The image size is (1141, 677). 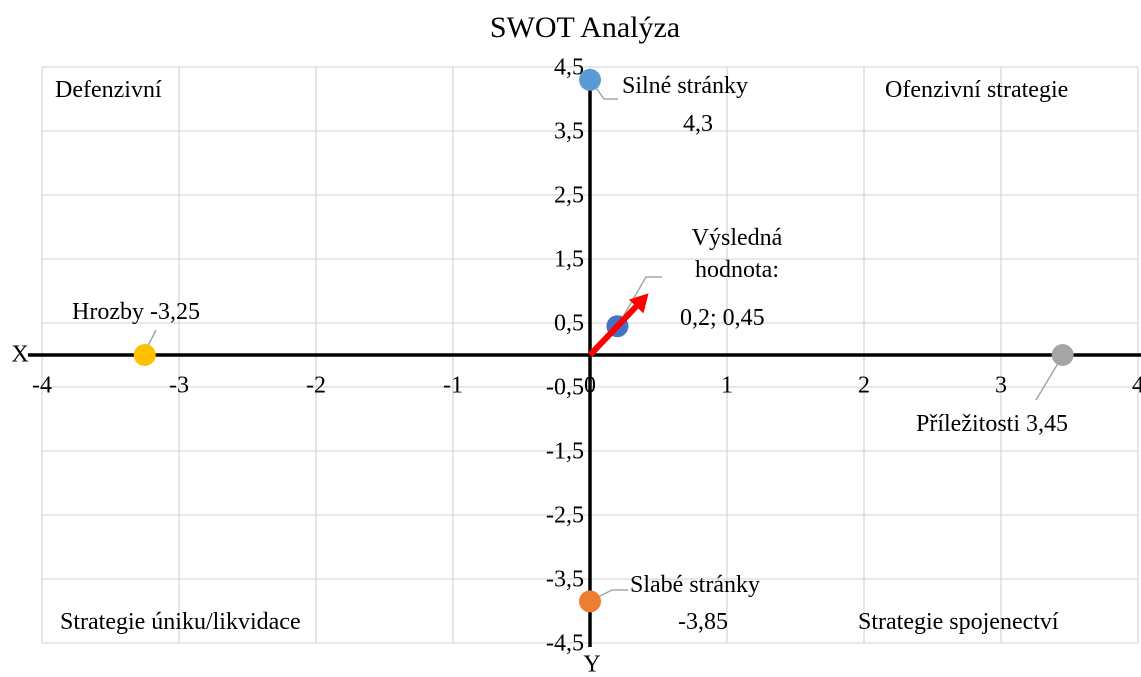 What do you see at coordinates (1001, 386) in the screenshot?
I see `x-tick-label: 3` at bounding box center [1001, 386].